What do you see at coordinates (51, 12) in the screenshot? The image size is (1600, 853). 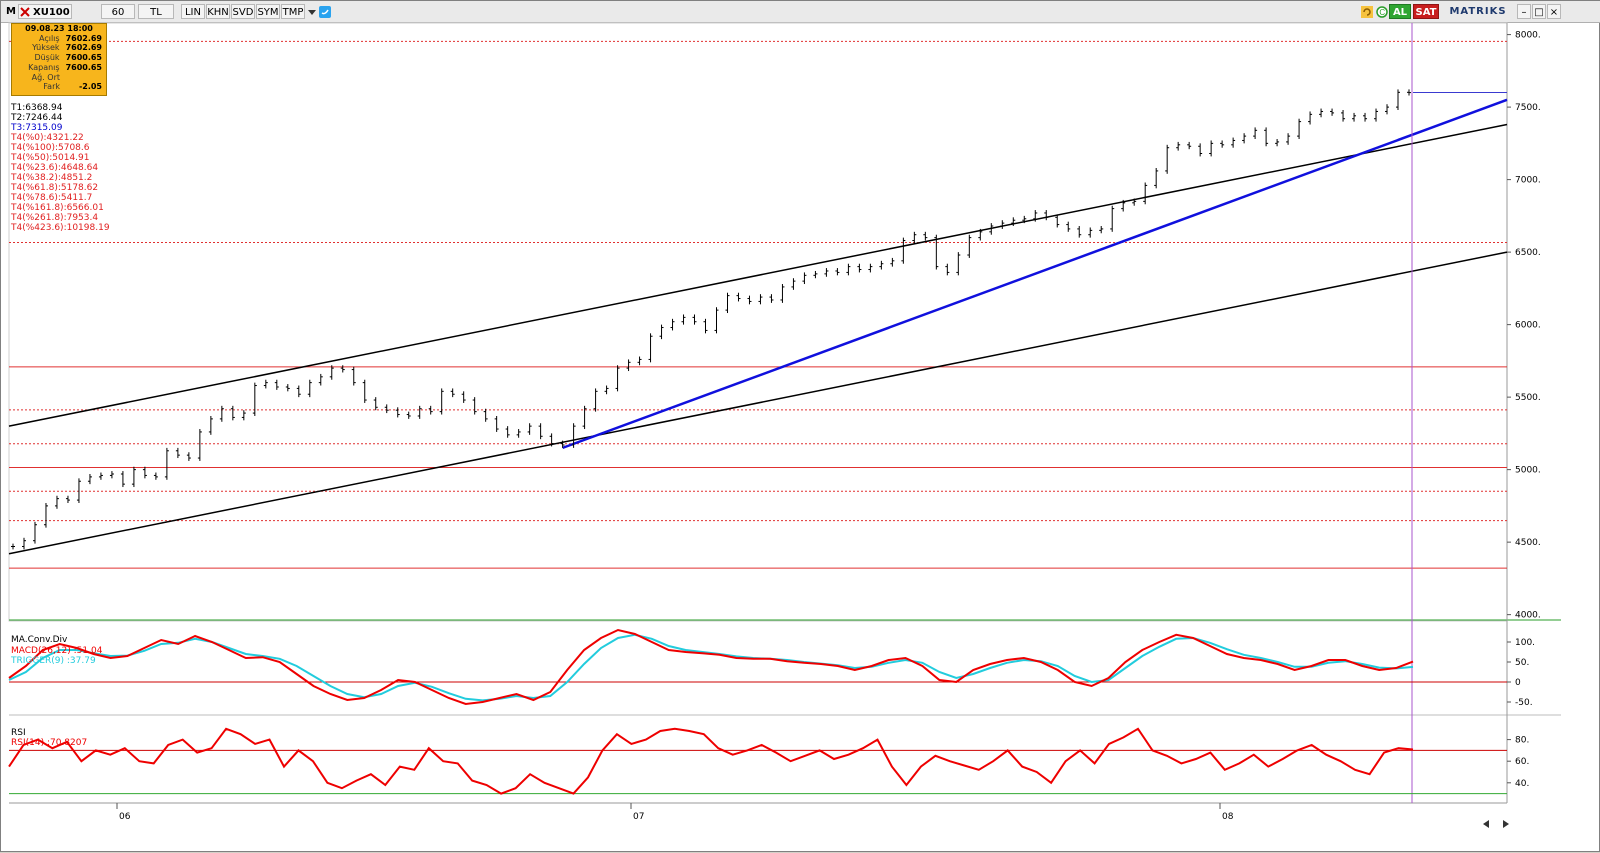 I see `symbol-label: XU100` at bounding box center [51, 12].